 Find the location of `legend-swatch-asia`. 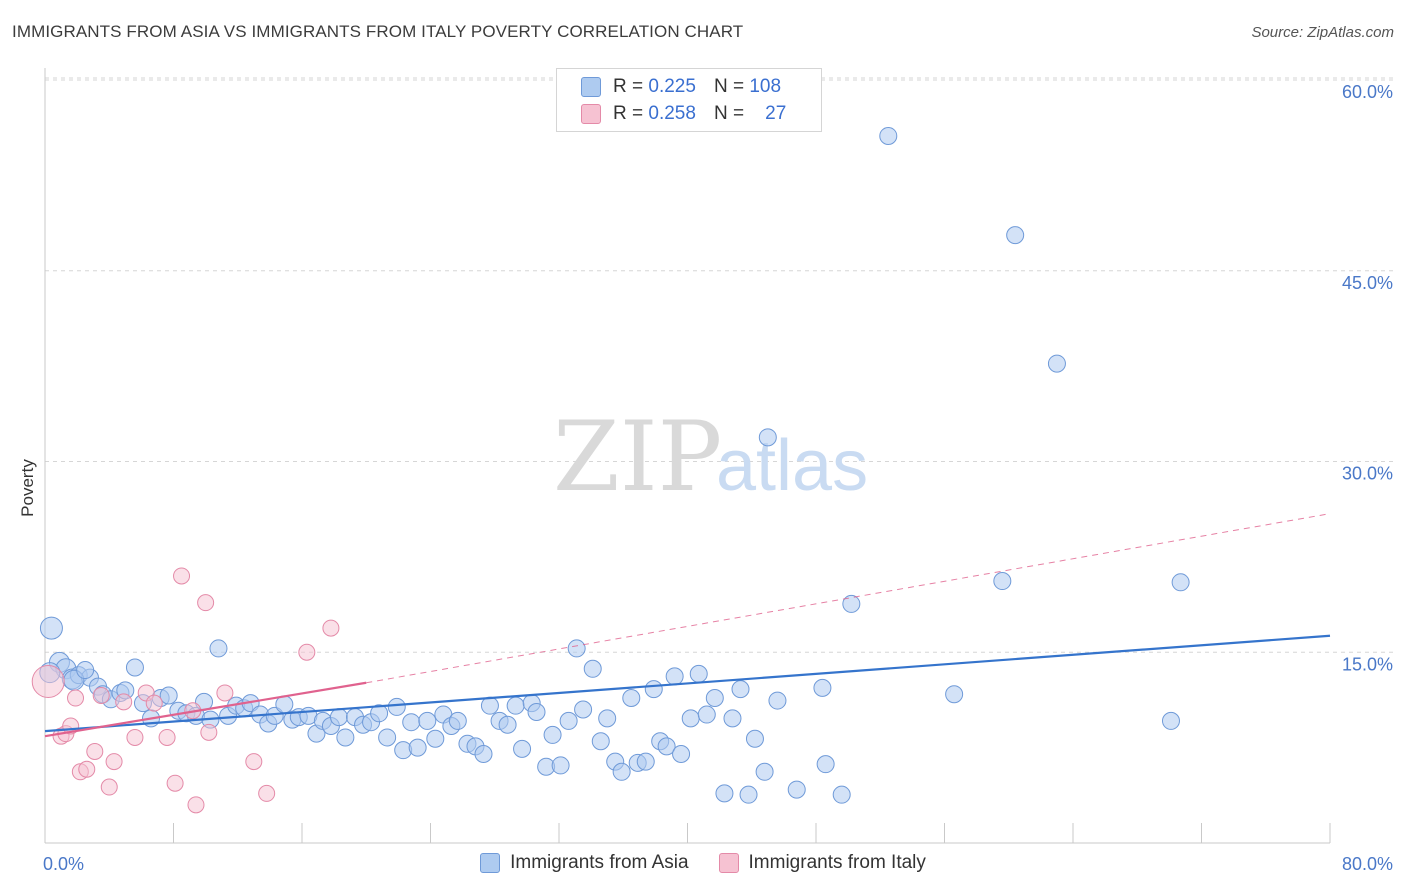

legend-swatch-asia is located at coordinates (490, 863).